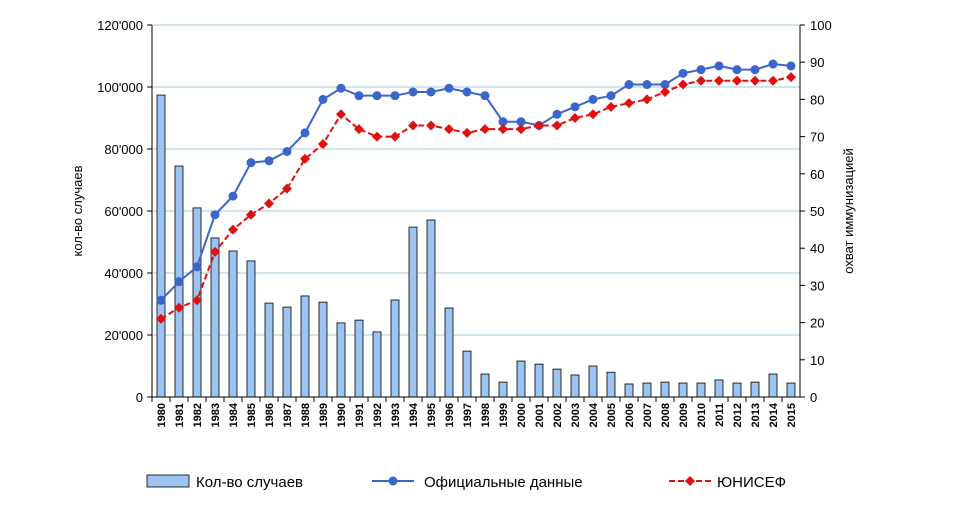  Describe the element at coordinates (449, 129) in the screenshot. I see `unicef-point-1996` at that location.